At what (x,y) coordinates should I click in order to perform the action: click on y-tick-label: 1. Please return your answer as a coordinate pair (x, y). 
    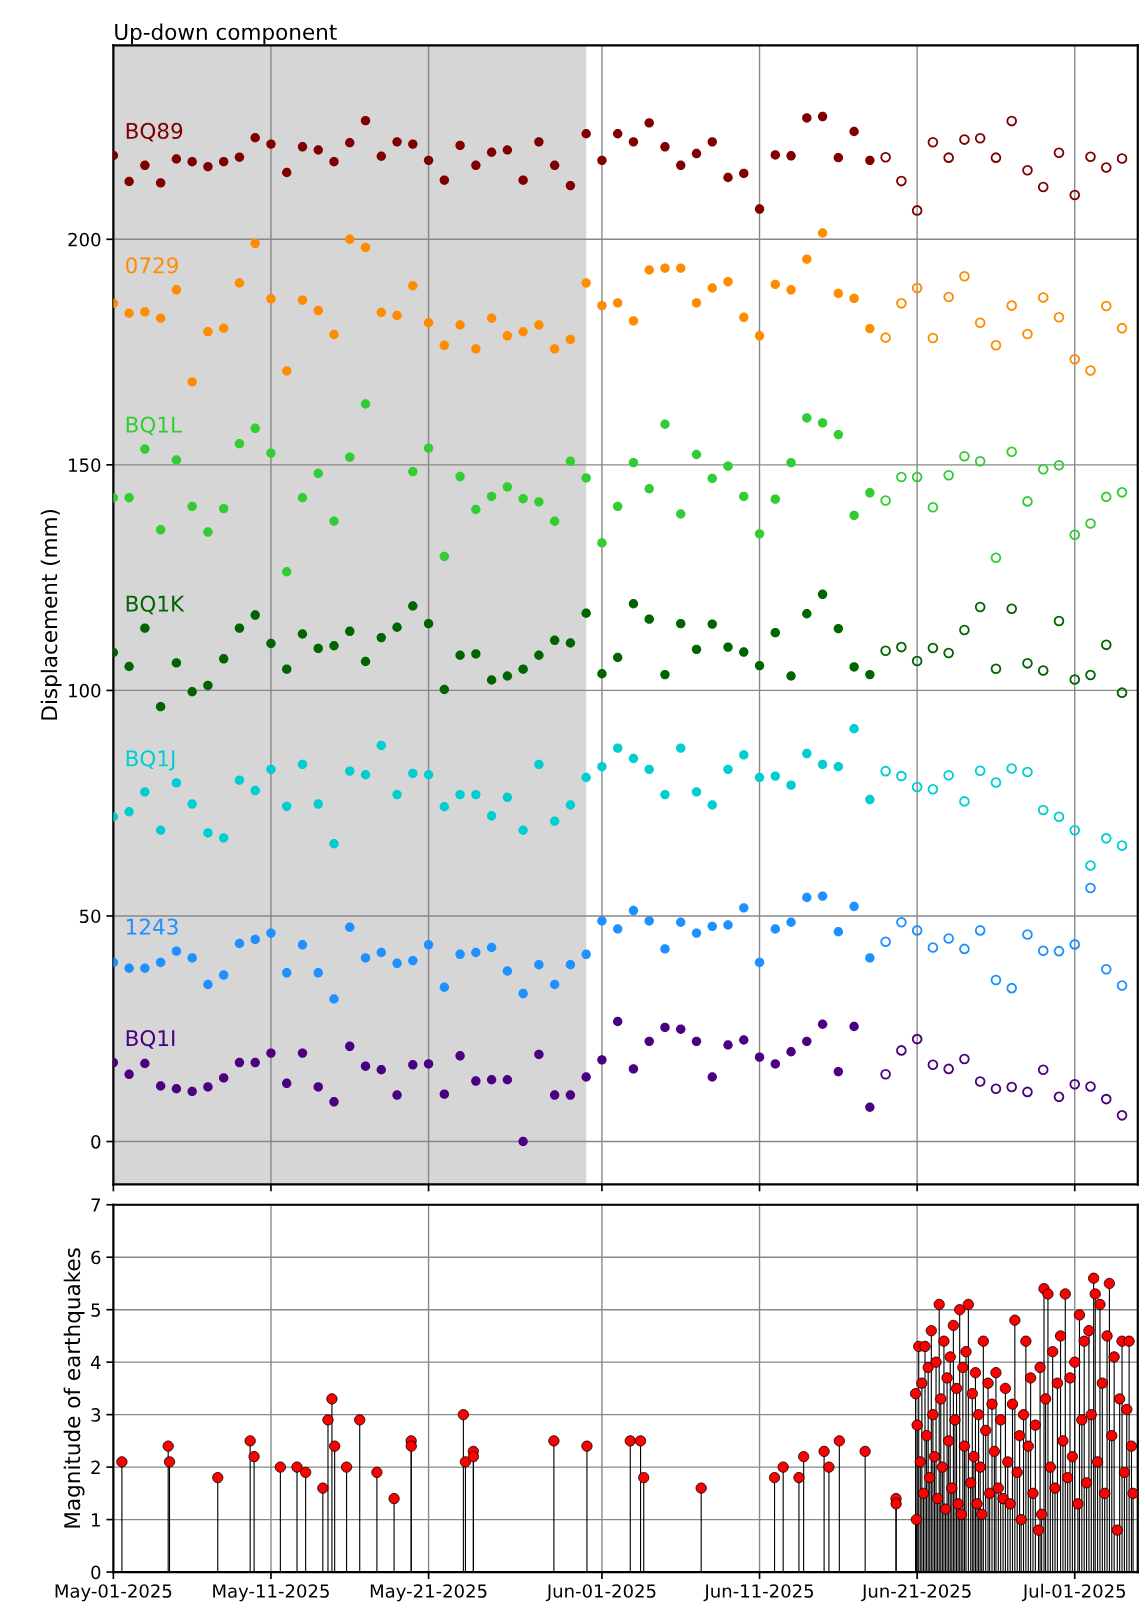
    Looking at the image, I should click on (96, 1520).